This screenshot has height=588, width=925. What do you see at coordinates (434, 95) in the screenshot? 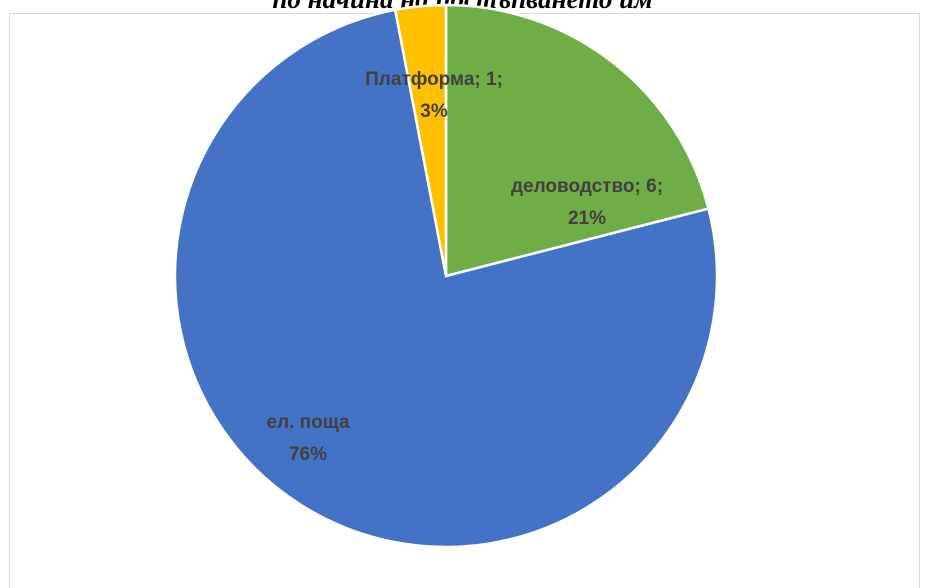
I see `slice-label-2: Платформа; 1; 3%` at bounding box center [434, 95].